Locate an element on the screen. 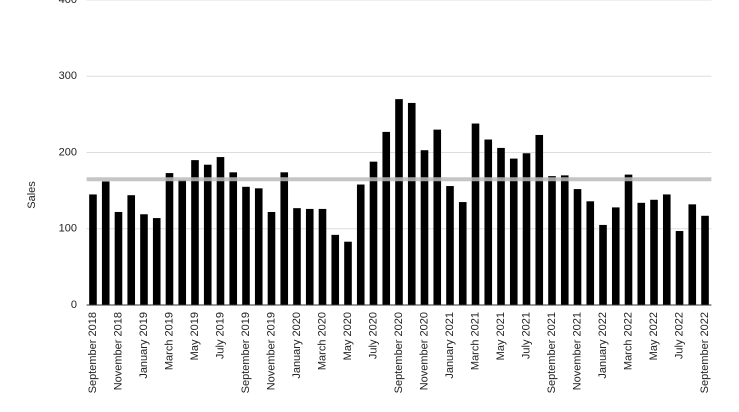  x-tick-label: January 2021 is located at coordinates (450, 345).